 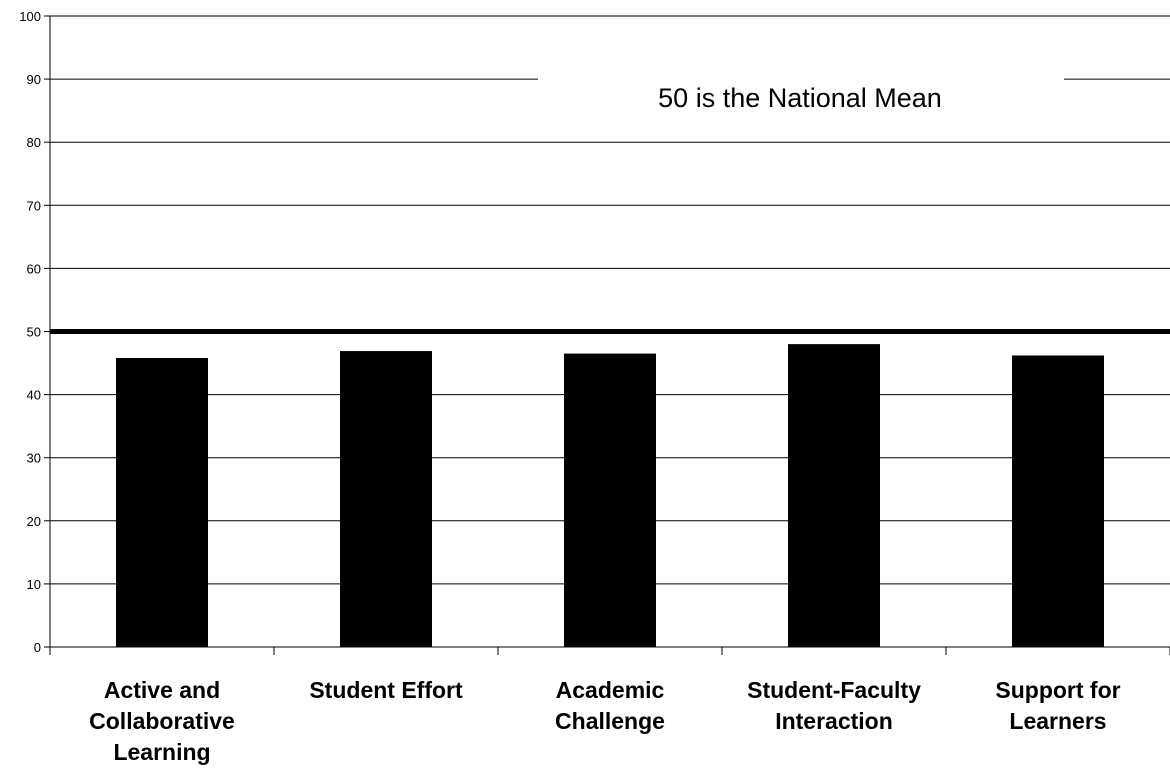 I want to click on y-tick-label: 80, so click(x=34, y=142).